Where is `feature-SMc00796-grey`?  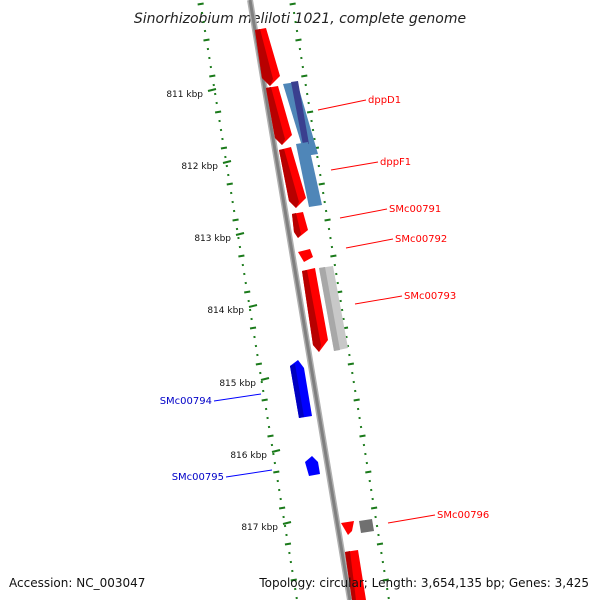
feature-SMc00796-grey is located at coordinates (366, 526).